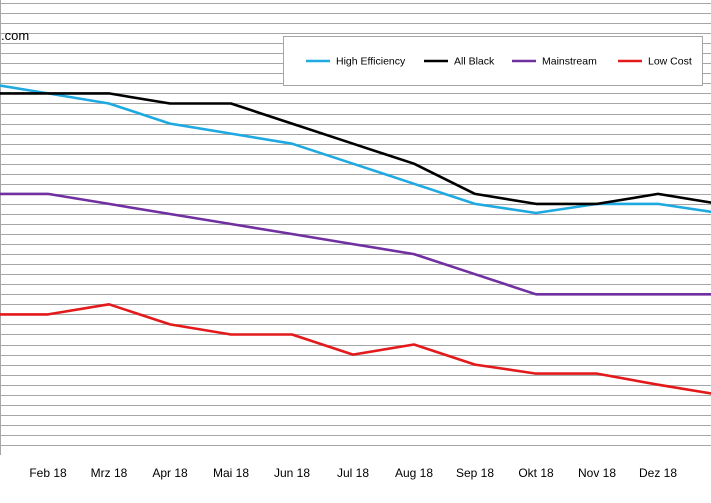 Image resolution: width=711 pixels, height=503 pixels. What do you see at coordinates (474, 62) in the screenshot?
I see `legend-label: All Black` at bounding box center [474, 62].